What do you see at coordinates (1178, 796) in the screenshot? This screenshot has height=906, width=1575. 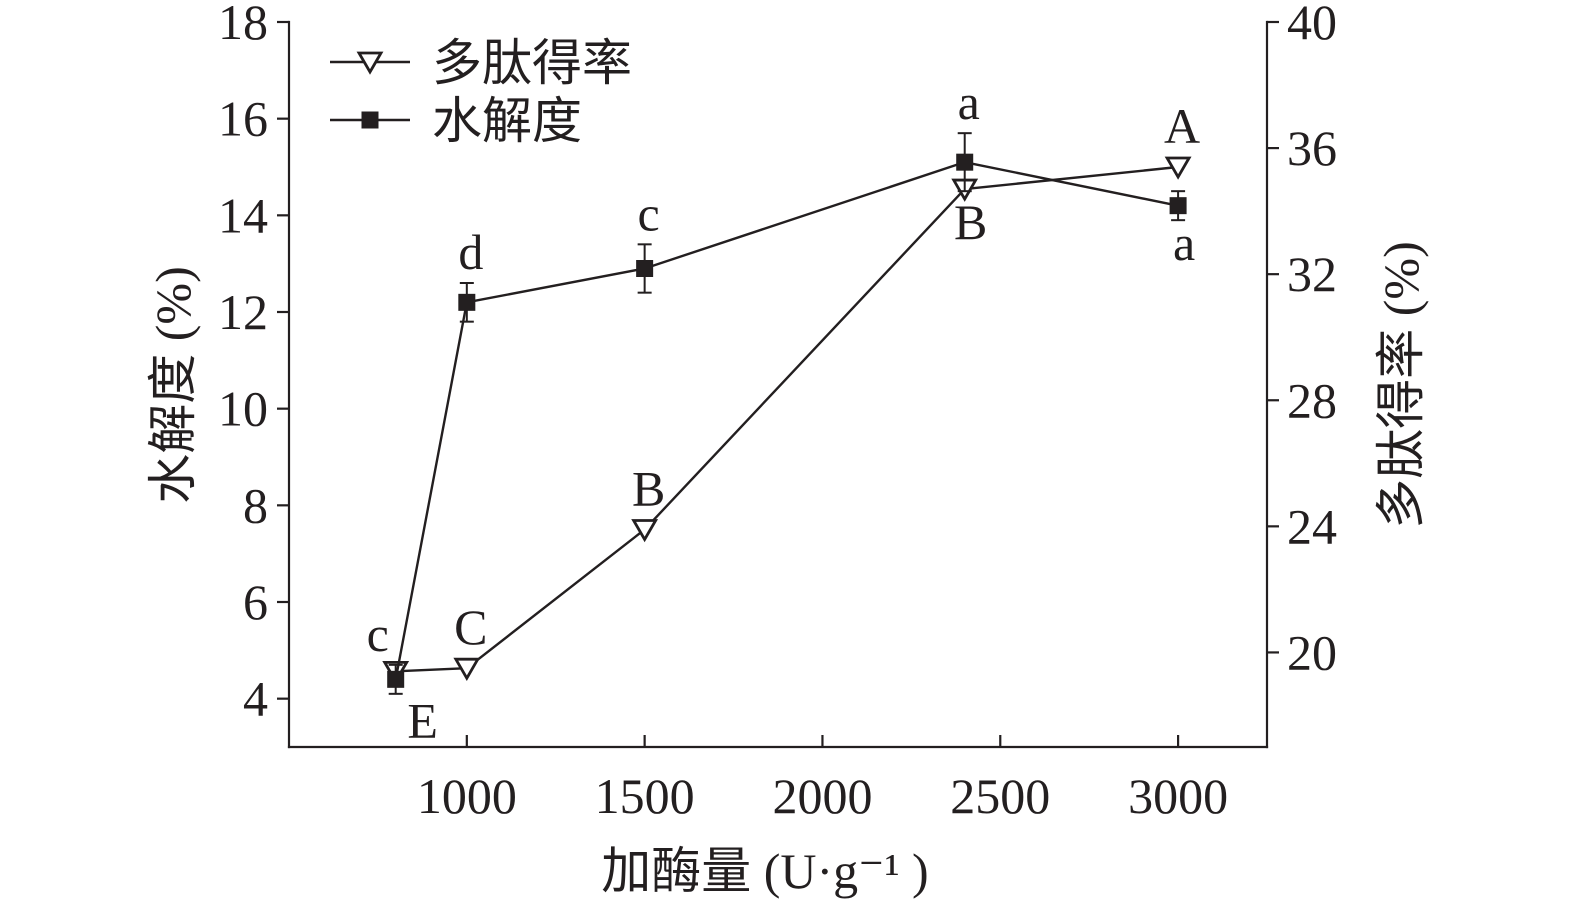 I see `x-tick-label: 3000` at bounding box center [1178, 796].